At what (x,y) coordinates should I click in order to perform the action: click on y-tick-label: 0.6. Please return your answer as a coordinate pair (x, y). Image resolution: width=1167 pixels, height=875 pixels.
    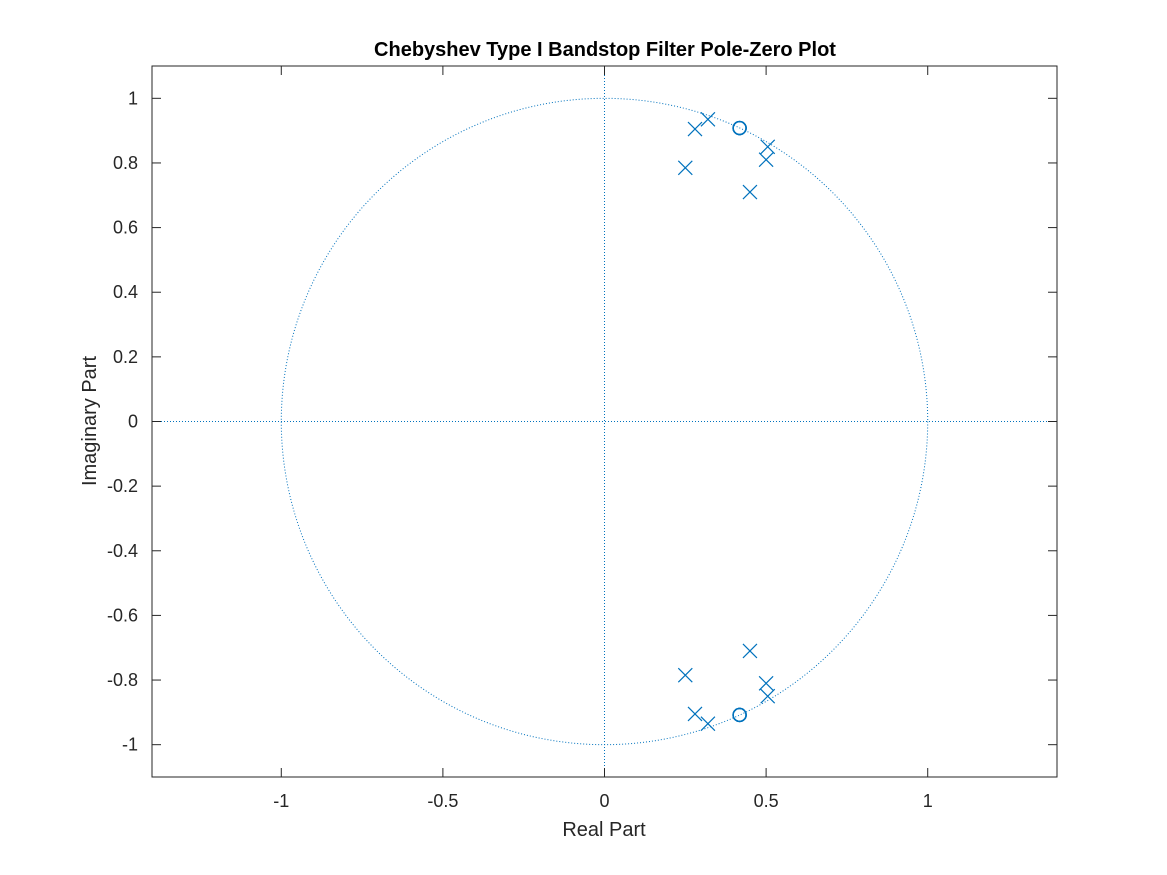
    Looking at the image, I should click on (125, 228).